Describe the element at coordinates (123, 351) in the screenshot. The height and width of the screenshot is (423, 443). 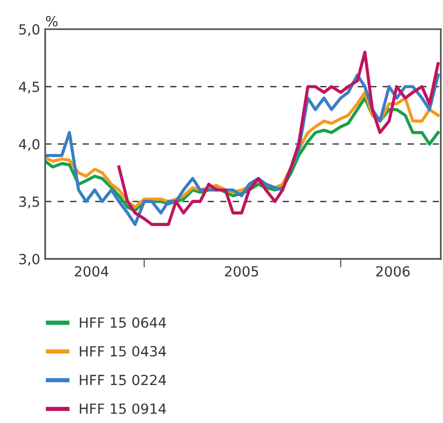
I see `legend-label: HFF 15 0434` at that location.